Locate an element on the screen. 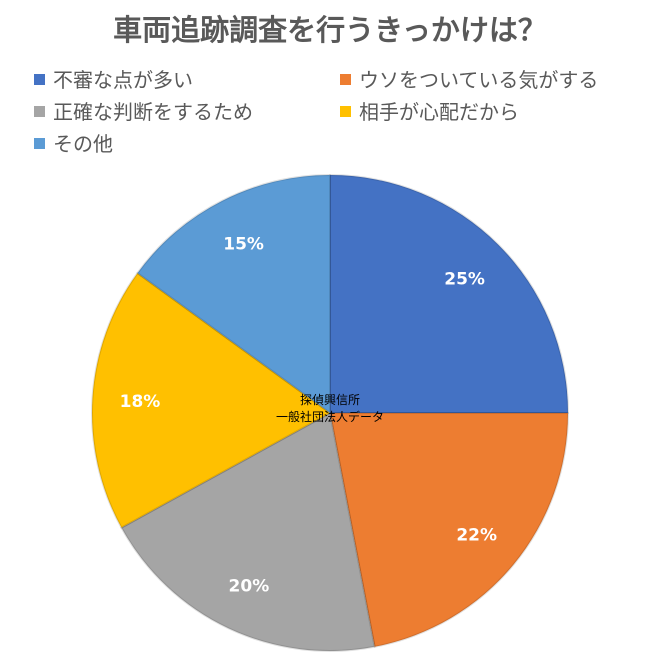 The height and width of the screenshot is (660, 660). legend-swatch-lying is located at coordinates (345, 79).